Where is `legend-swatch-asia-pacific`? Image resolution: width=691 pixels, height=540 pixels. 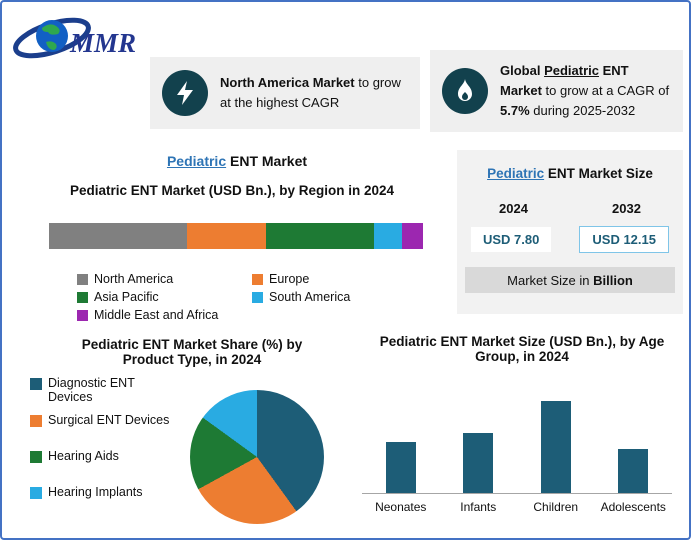 legend-swatch-asia-pacific is located at coordinates (82, 297).